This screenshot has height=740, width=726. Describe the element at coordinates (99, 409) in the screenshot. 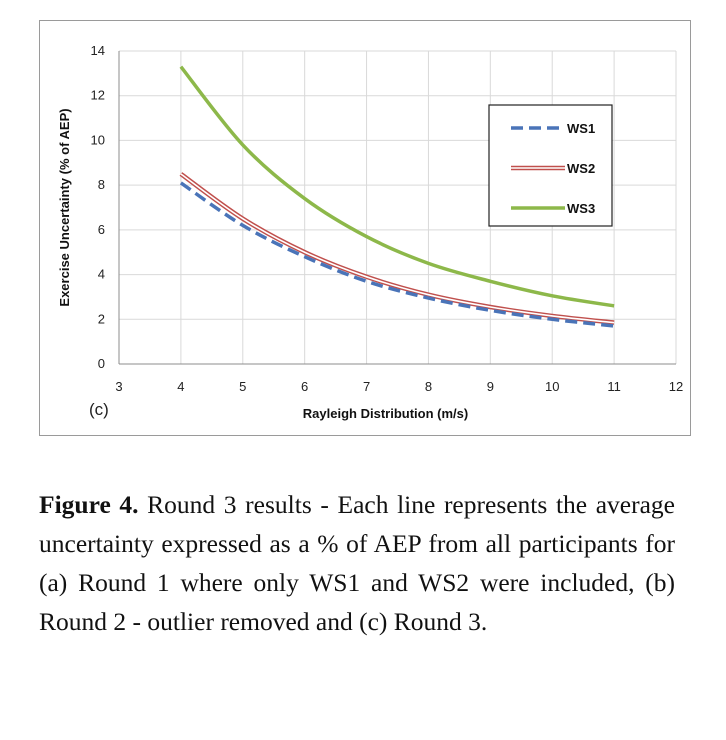

I see `panel-label: (c)` at that location.